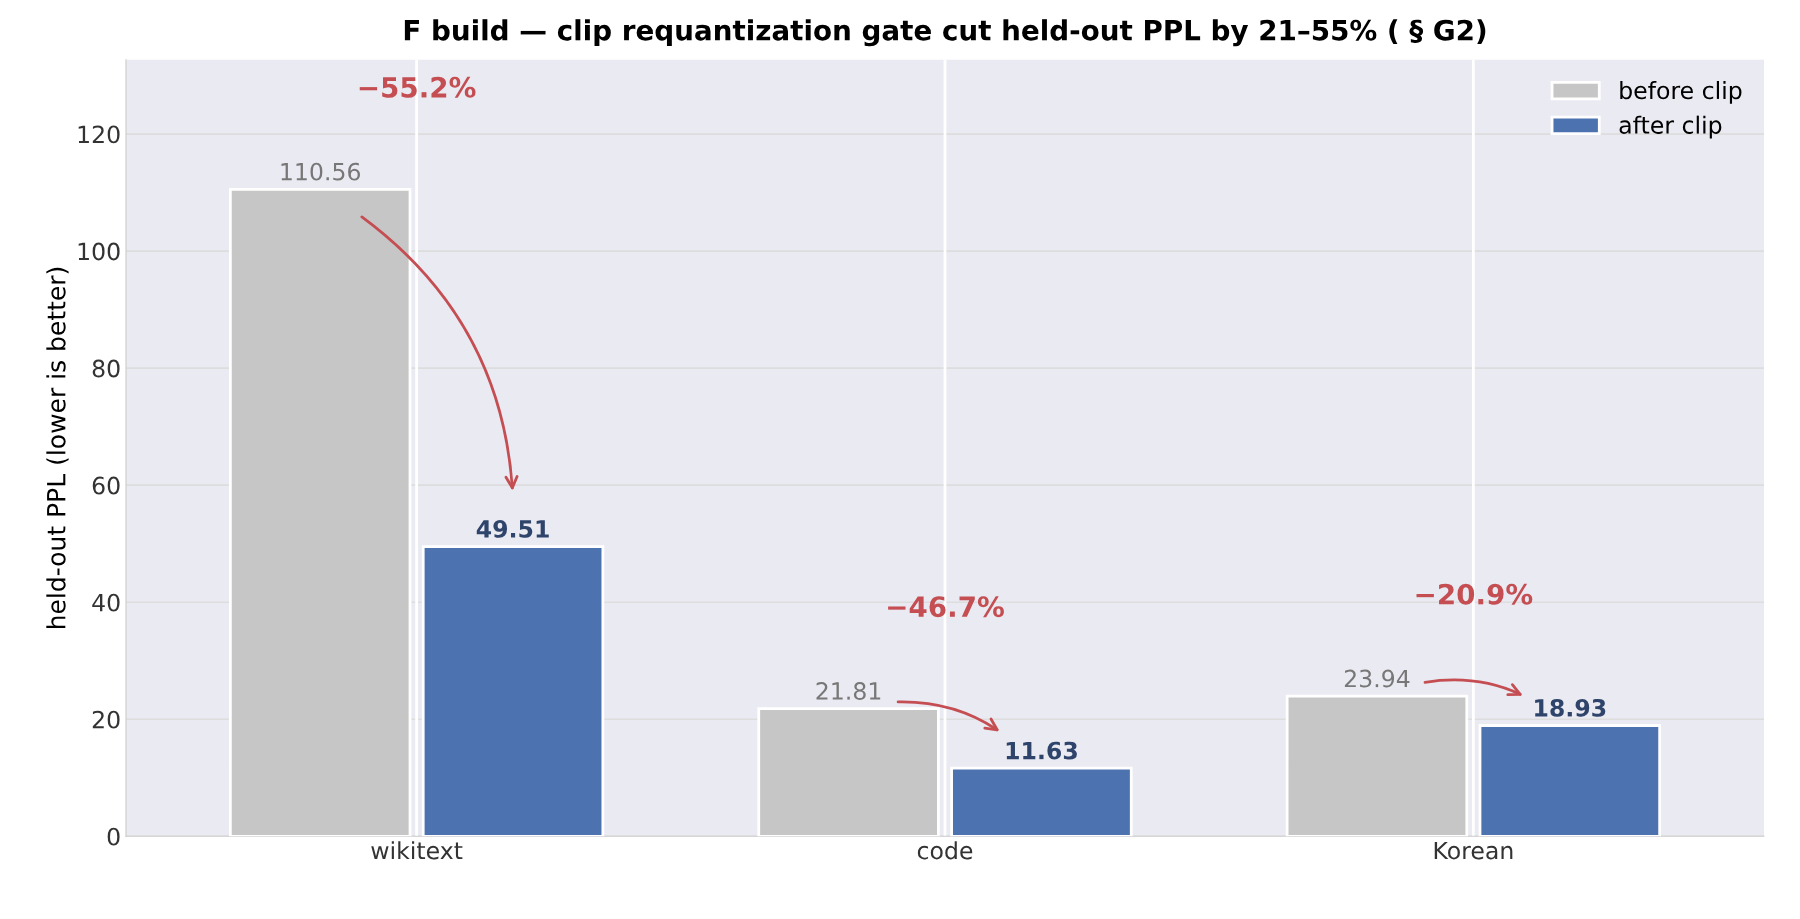  I want to click on y-axis-title: held-out PPL (lower is better), so click(57, 448).